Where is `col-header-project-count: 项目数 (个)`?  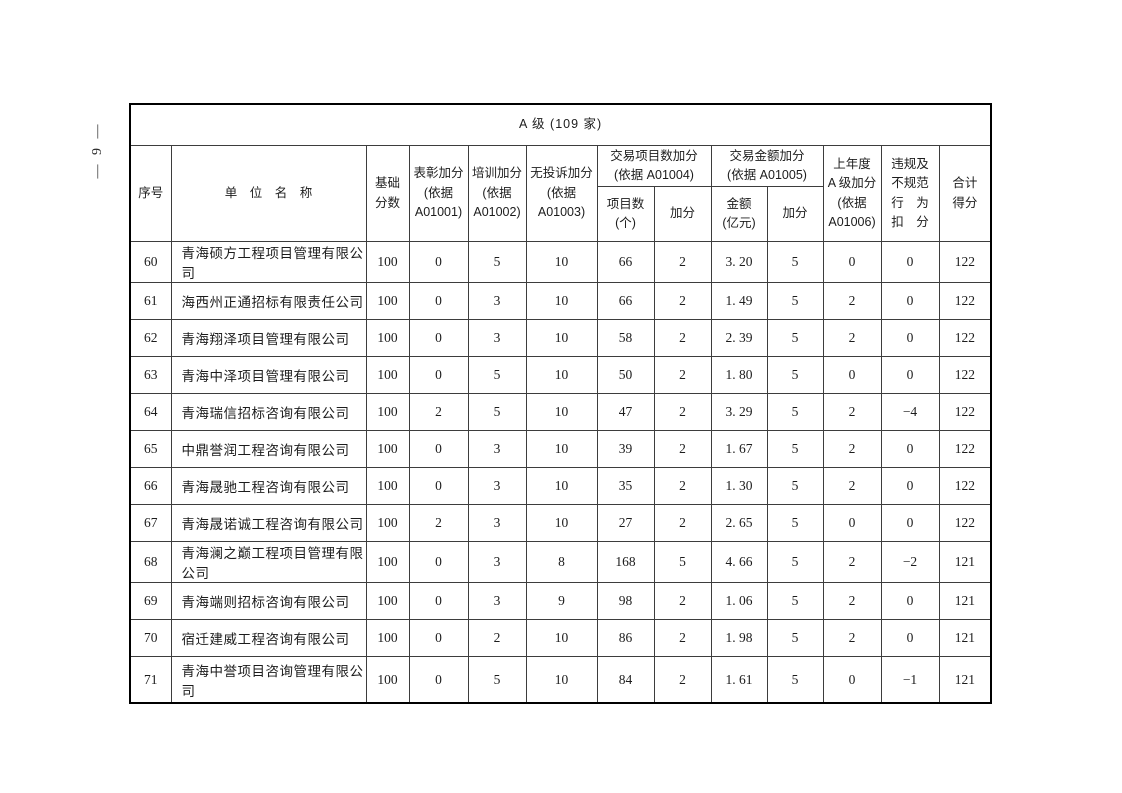
col-header-project-count: 项目数 (个) is located at coordinates (625, 214).